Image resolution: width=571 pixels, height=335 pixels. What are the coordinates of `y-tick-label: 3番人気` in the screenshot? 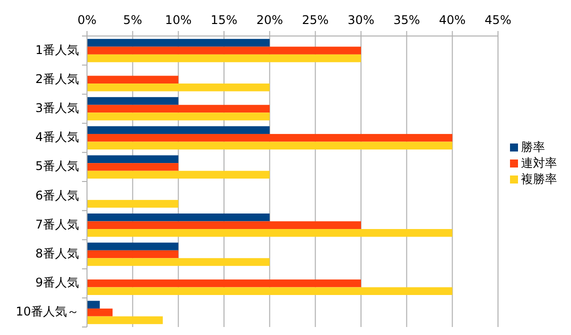 It's located at (57, 108).